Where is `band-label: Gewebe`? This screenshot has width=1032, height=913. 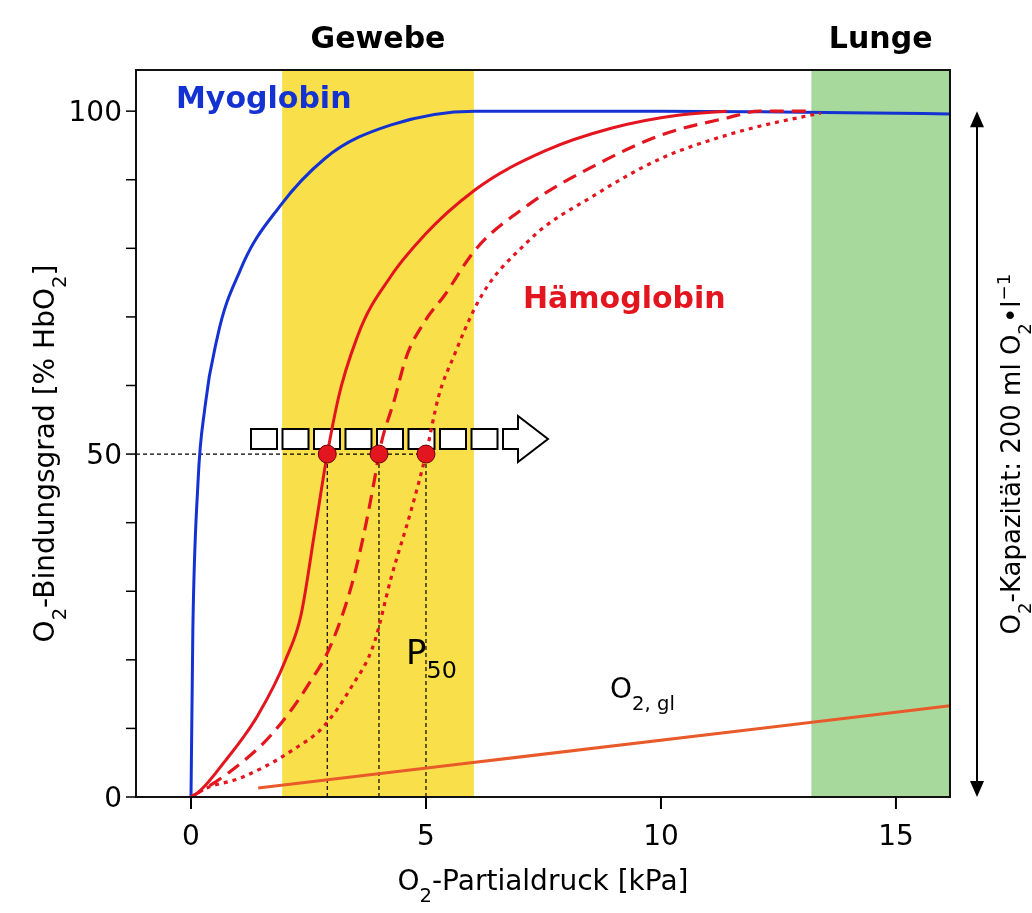
band-label: Gewebe is located at coordinates (378, 37).